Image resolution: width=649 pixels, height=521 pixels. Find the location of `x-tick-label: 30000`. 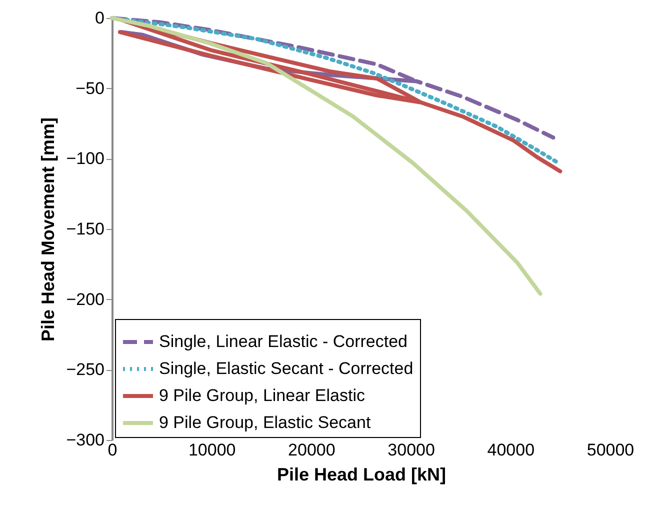

x-tick-label: 30000 is located at coordinates (411, 450).